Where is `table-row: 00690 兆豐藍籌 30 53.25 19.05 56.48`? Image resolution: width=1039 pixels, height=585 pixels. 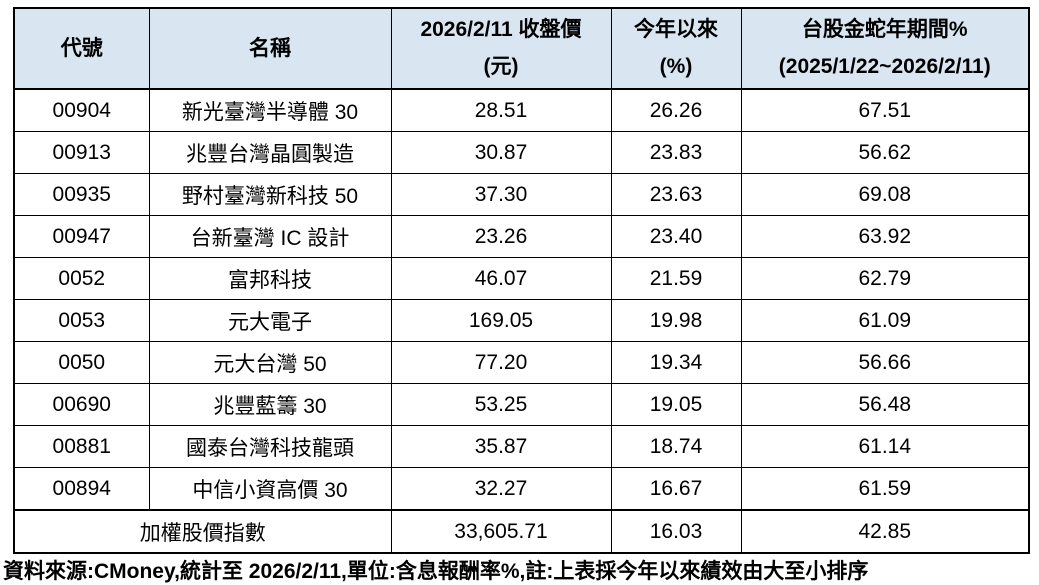 table-row: 00690 兆豐藍籌 30 53.25 19.05 56.48 is located at coordinates (521, 404).